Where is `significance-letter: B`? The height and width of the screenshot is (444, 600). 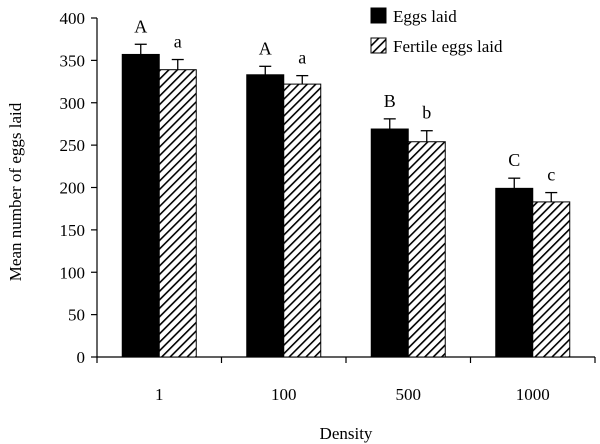
significance-letter: B is located at coordinates (390, 101).